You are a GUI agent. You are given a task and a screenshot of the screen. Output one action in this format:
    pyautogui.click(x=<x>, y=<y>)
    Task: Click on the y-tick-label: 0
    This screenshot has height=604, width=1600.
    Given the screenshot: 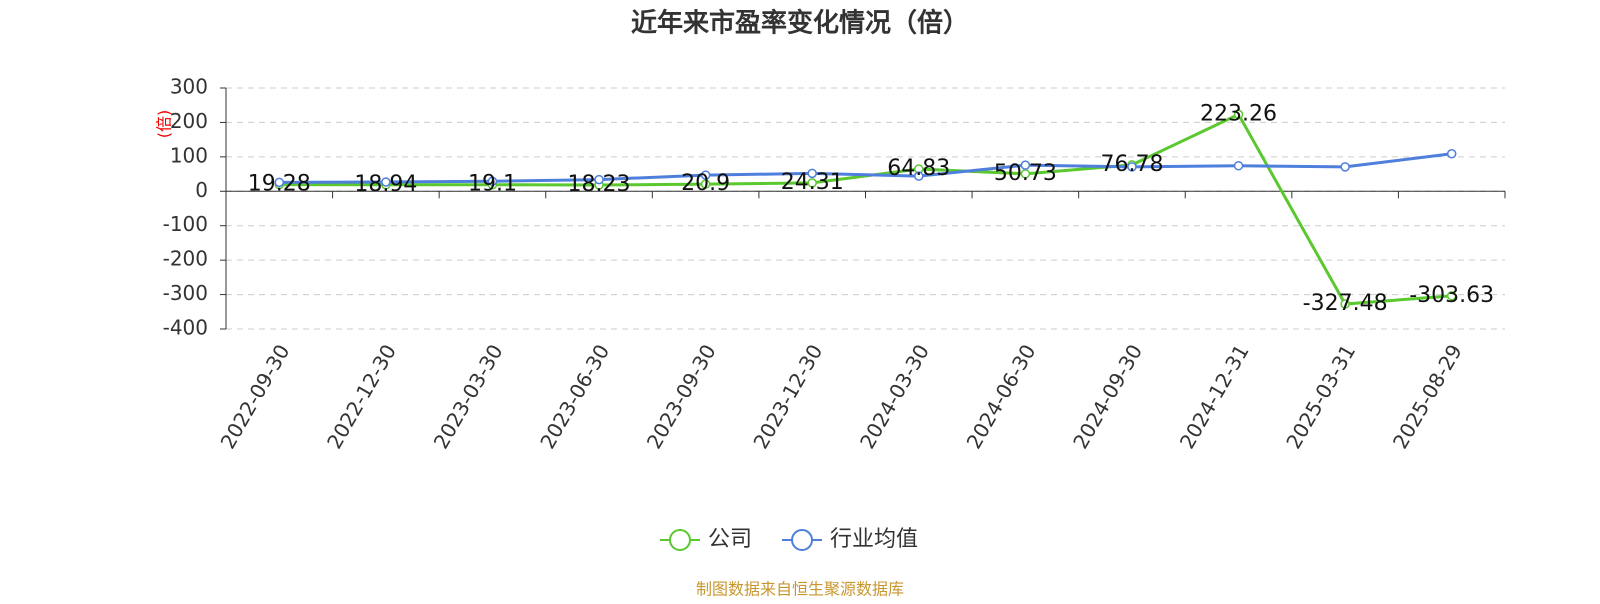 What is the action you would take?
    pyautogui.click(x=201, y=190)
    